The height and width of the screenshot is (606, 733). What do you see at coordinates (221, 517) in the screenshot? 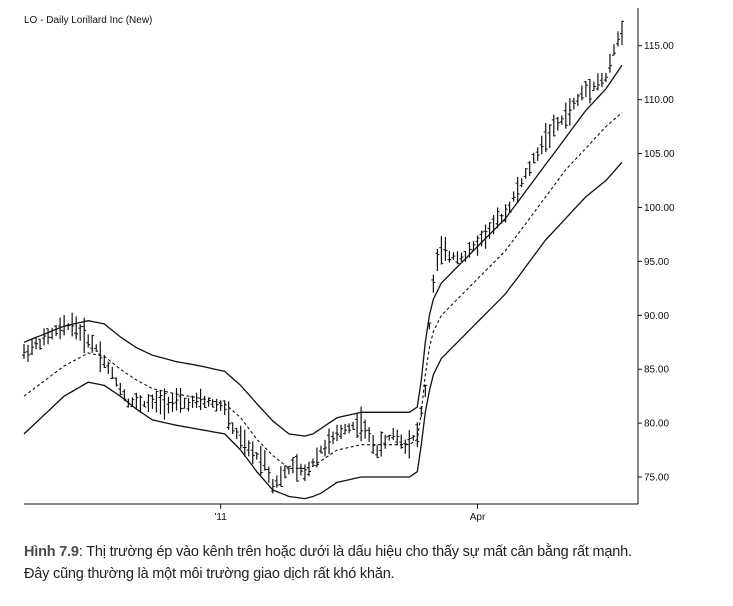
I see `x-tick-label: '11` at bounding box center [221, 517].